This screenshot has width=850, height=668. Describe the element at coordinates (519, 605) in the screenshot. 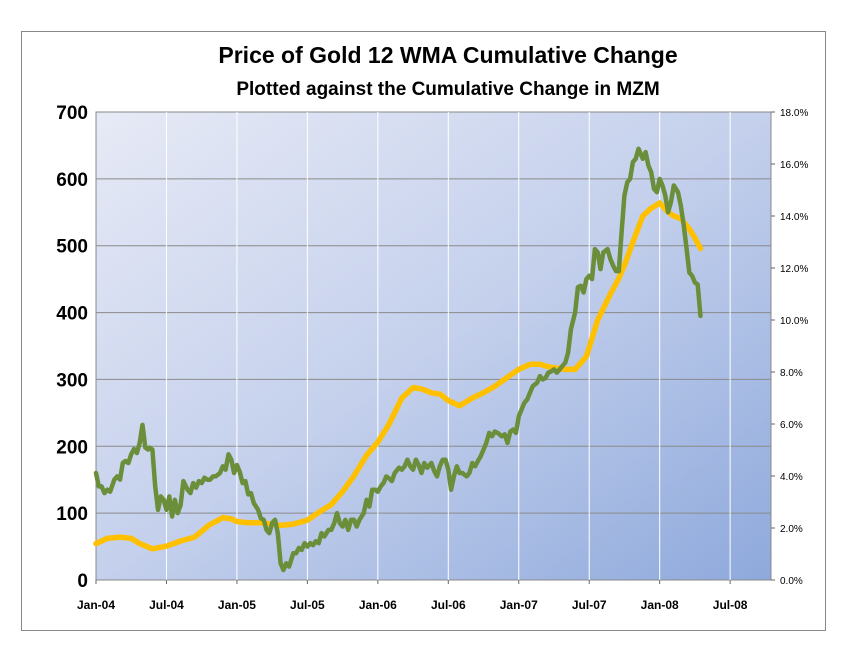

I see `x-tick-label: Jan-07` at that location.